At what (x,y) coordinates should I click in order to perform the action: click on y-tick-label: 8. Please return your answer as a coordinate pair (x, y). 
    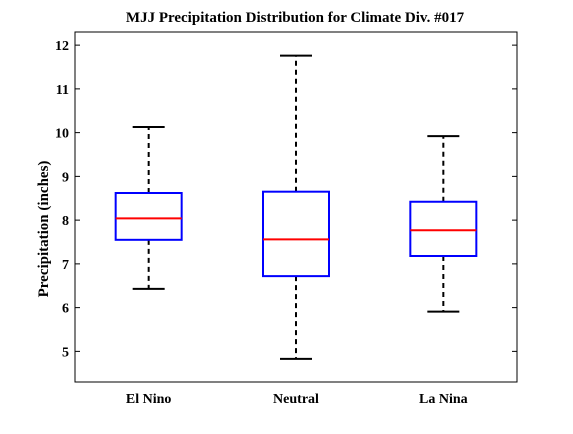
    Looking at the image, I should click on (65, 221).